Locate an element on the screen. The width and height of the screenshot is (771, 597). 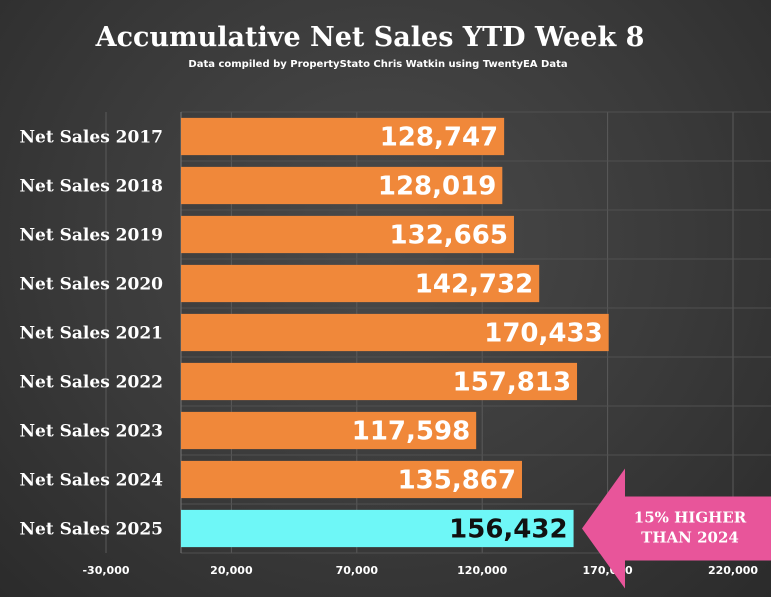
category-label: Net Sales 2017 is located at coordinates (92, 138).